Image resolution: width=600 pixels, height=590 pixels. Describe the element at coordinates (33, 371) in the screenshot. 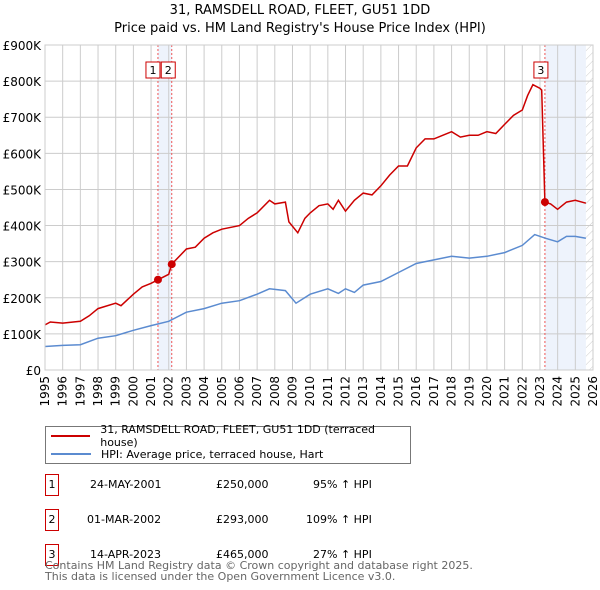

I see `y-tick-label: £0` at that location.